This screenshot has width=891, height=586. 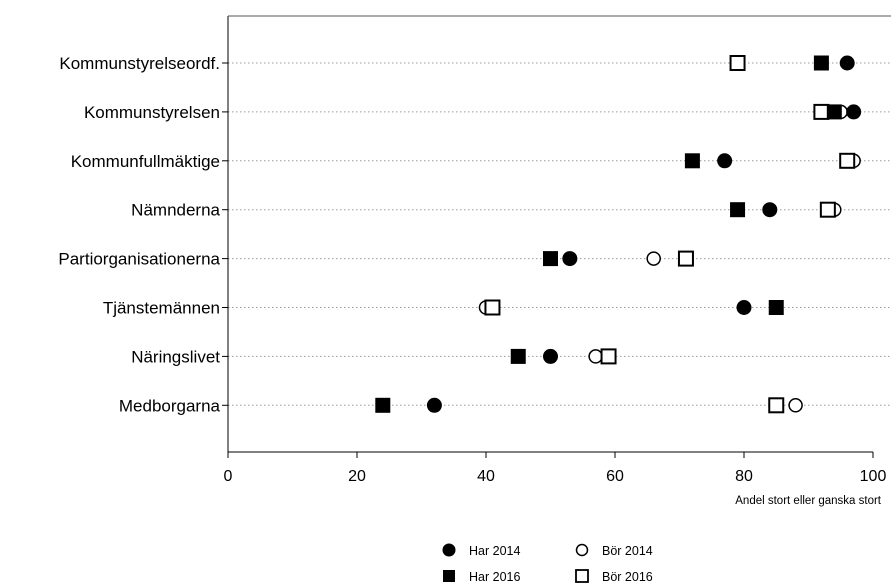 I want to click on category-label: Nämnderna, so click(x=175, y=210).